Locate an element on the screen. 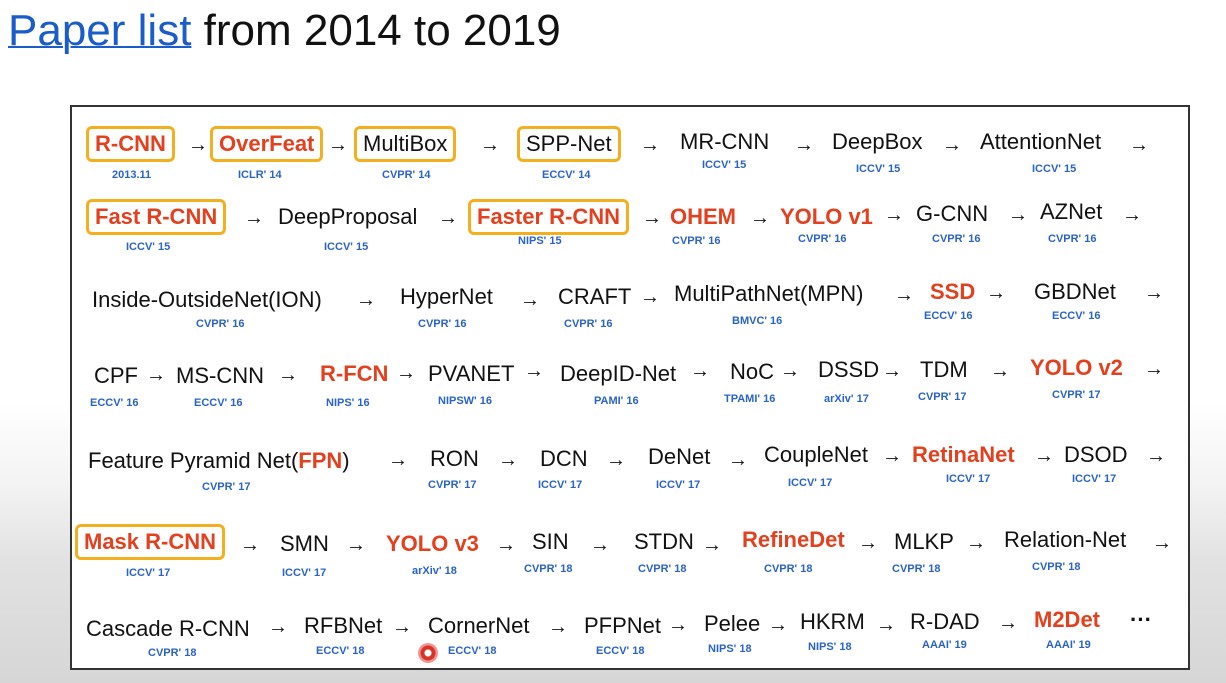 This screenshot has width=1226, height=683. slide-title: Paper list from 2014 to 2019 is located at coordinates (284, 31).